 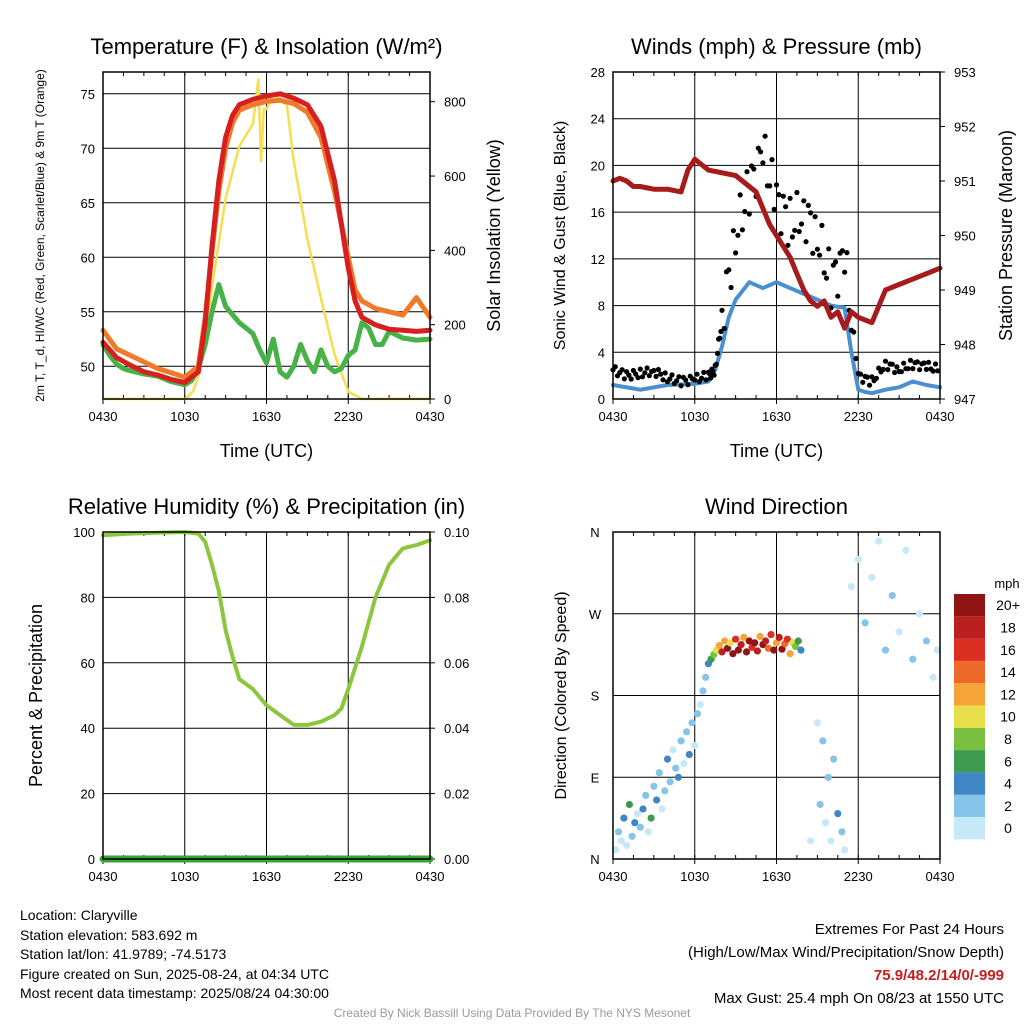 What do you see at coordinates (1008, 627) in the screenshot?
I see `colorbar-label: 18` at bounding box center [1008, 627].